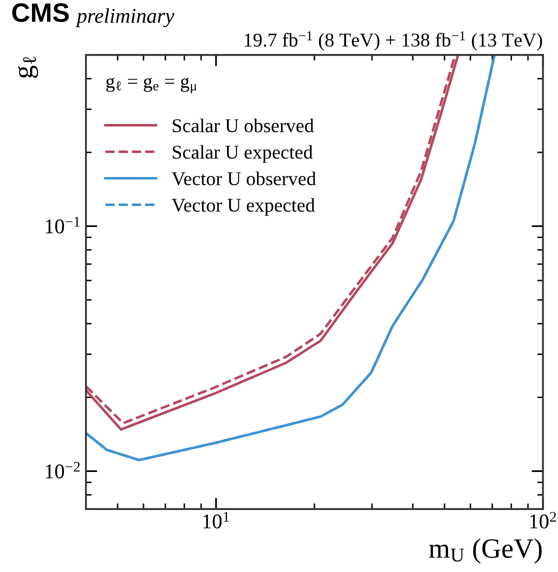 The image size is (558, 572). What do you see at coordinates (63, 225) in the screenshot?
I see `y-tick-label: 10$^{−1}$` at bounding box center [63, 225].